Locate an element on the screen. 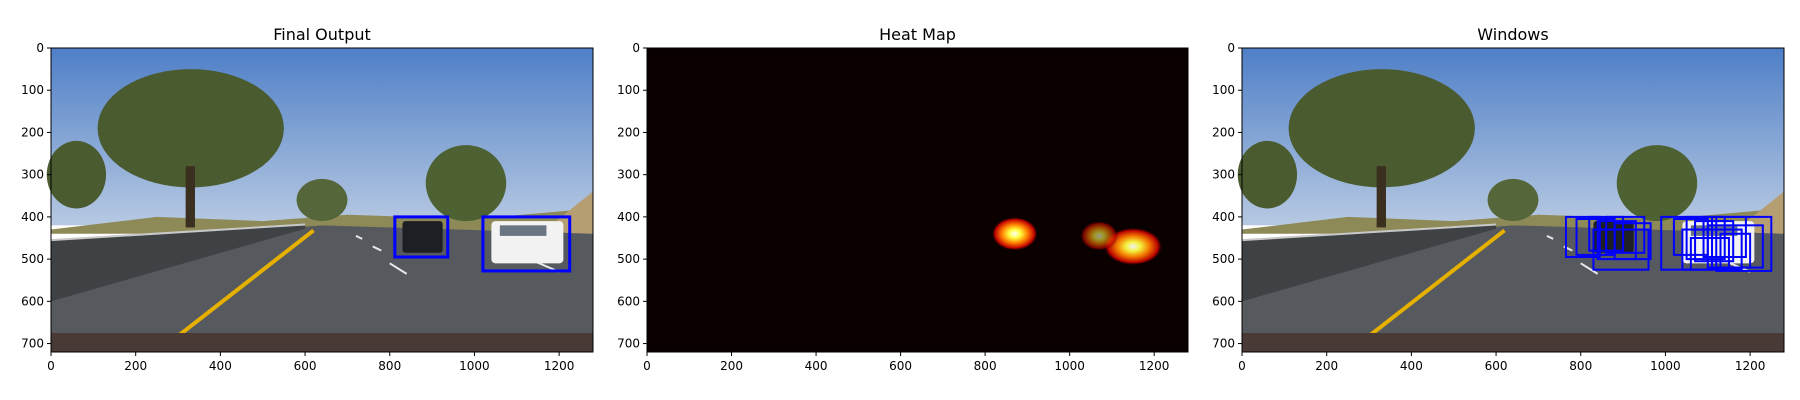 The height and width of the screenshot is (400, 1800). car-window is located at coordinates (1714, 230).